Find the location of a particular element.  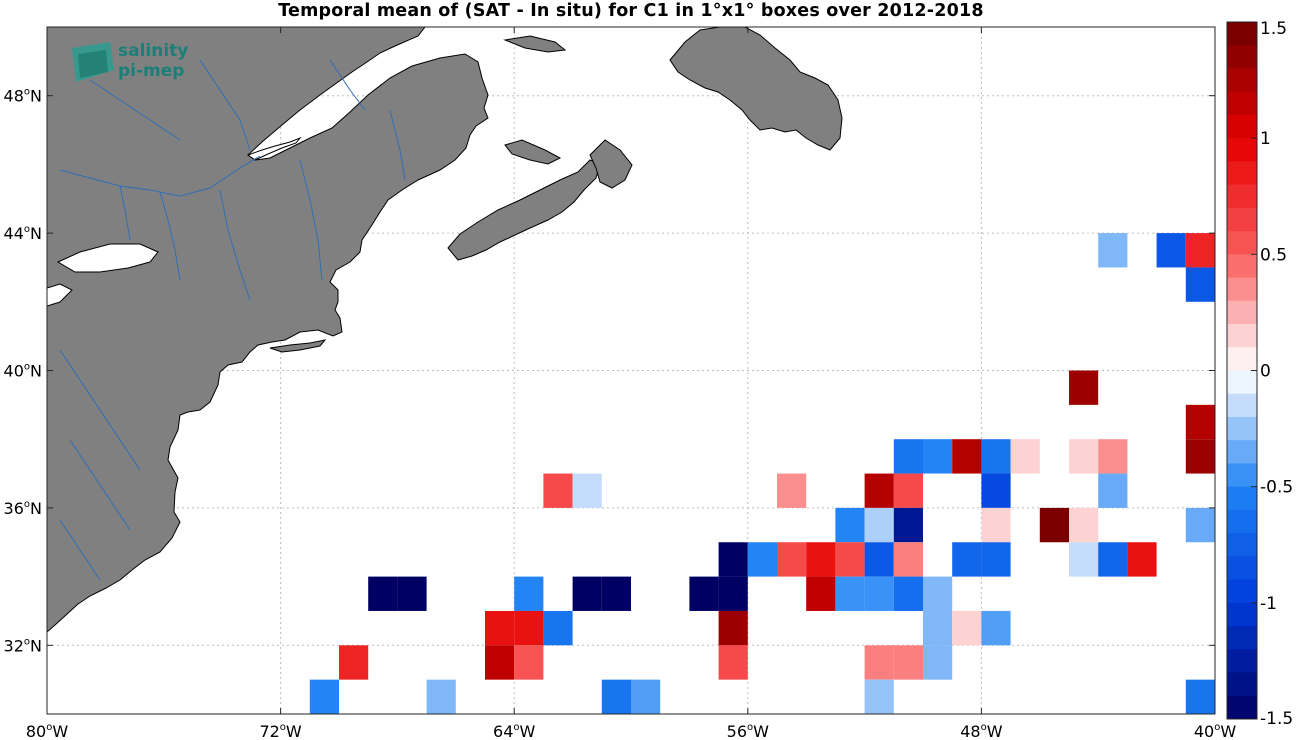

x-tick-label: 40oW is located at coordinates (1215, 731).